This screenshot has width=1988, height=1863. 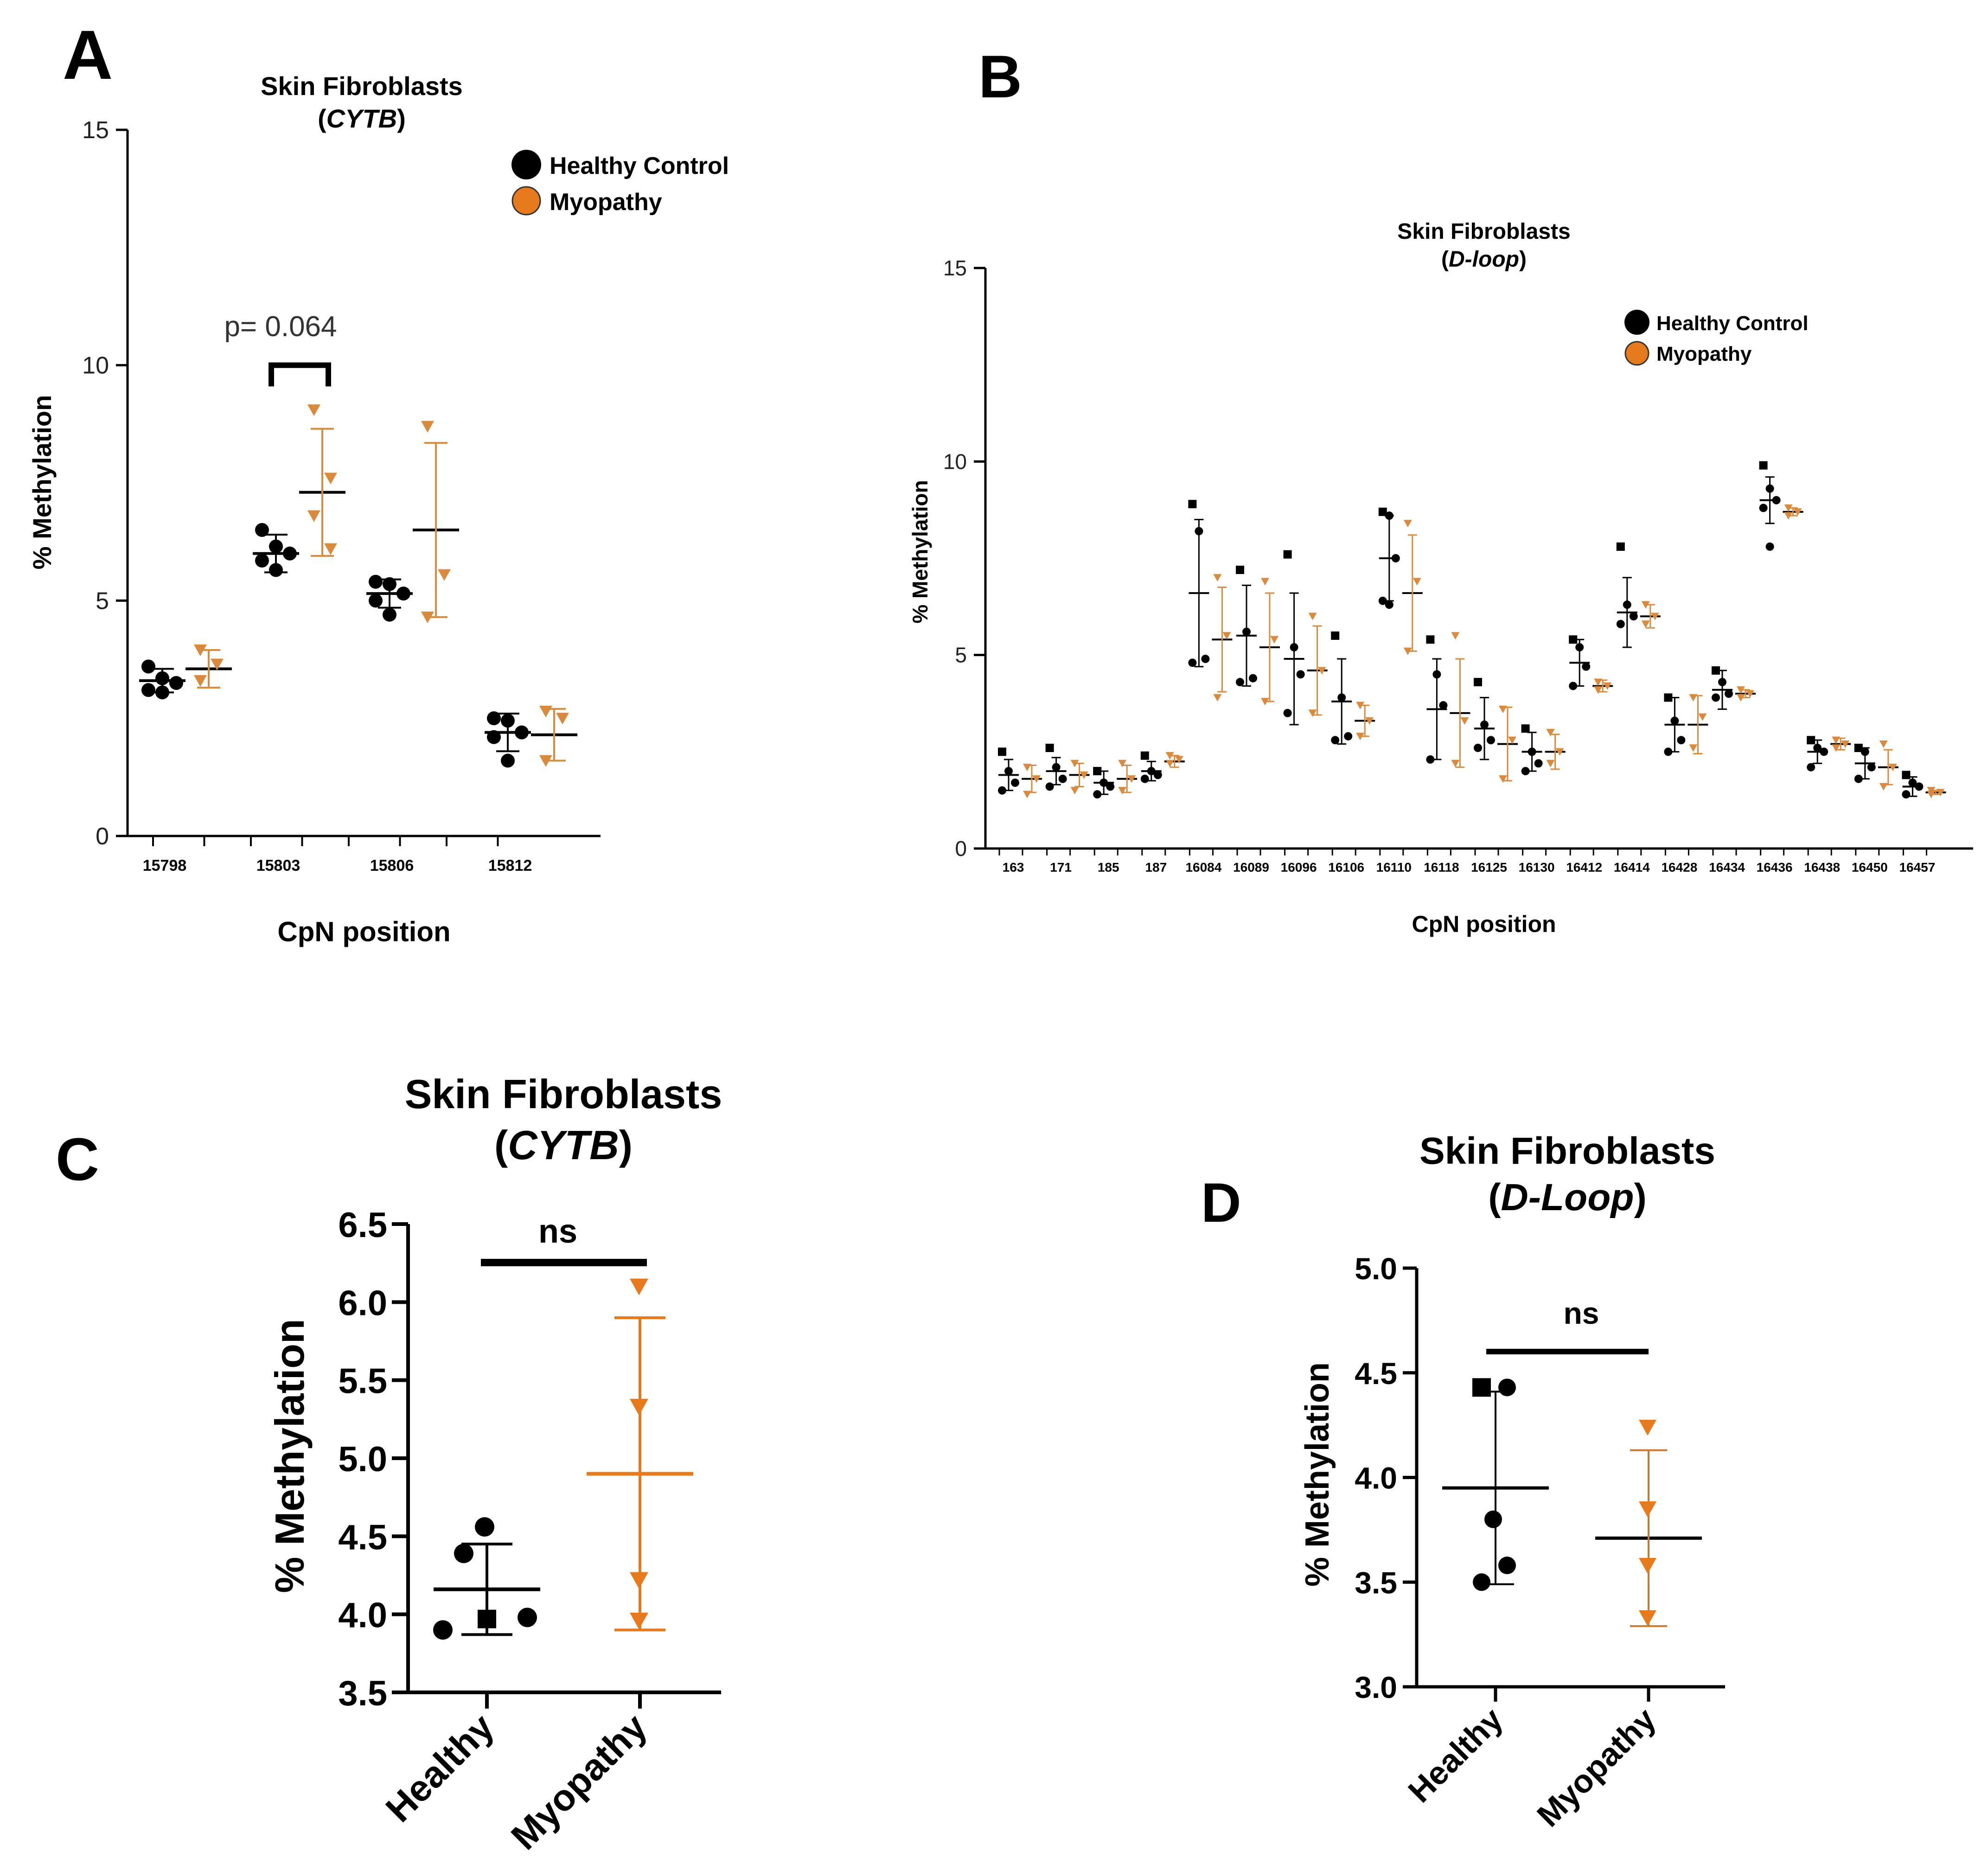 What do you see at coordinates (77, 1159) in the screenshot?
I see `panel-label-c: C` at bounding box center [77, 1159].